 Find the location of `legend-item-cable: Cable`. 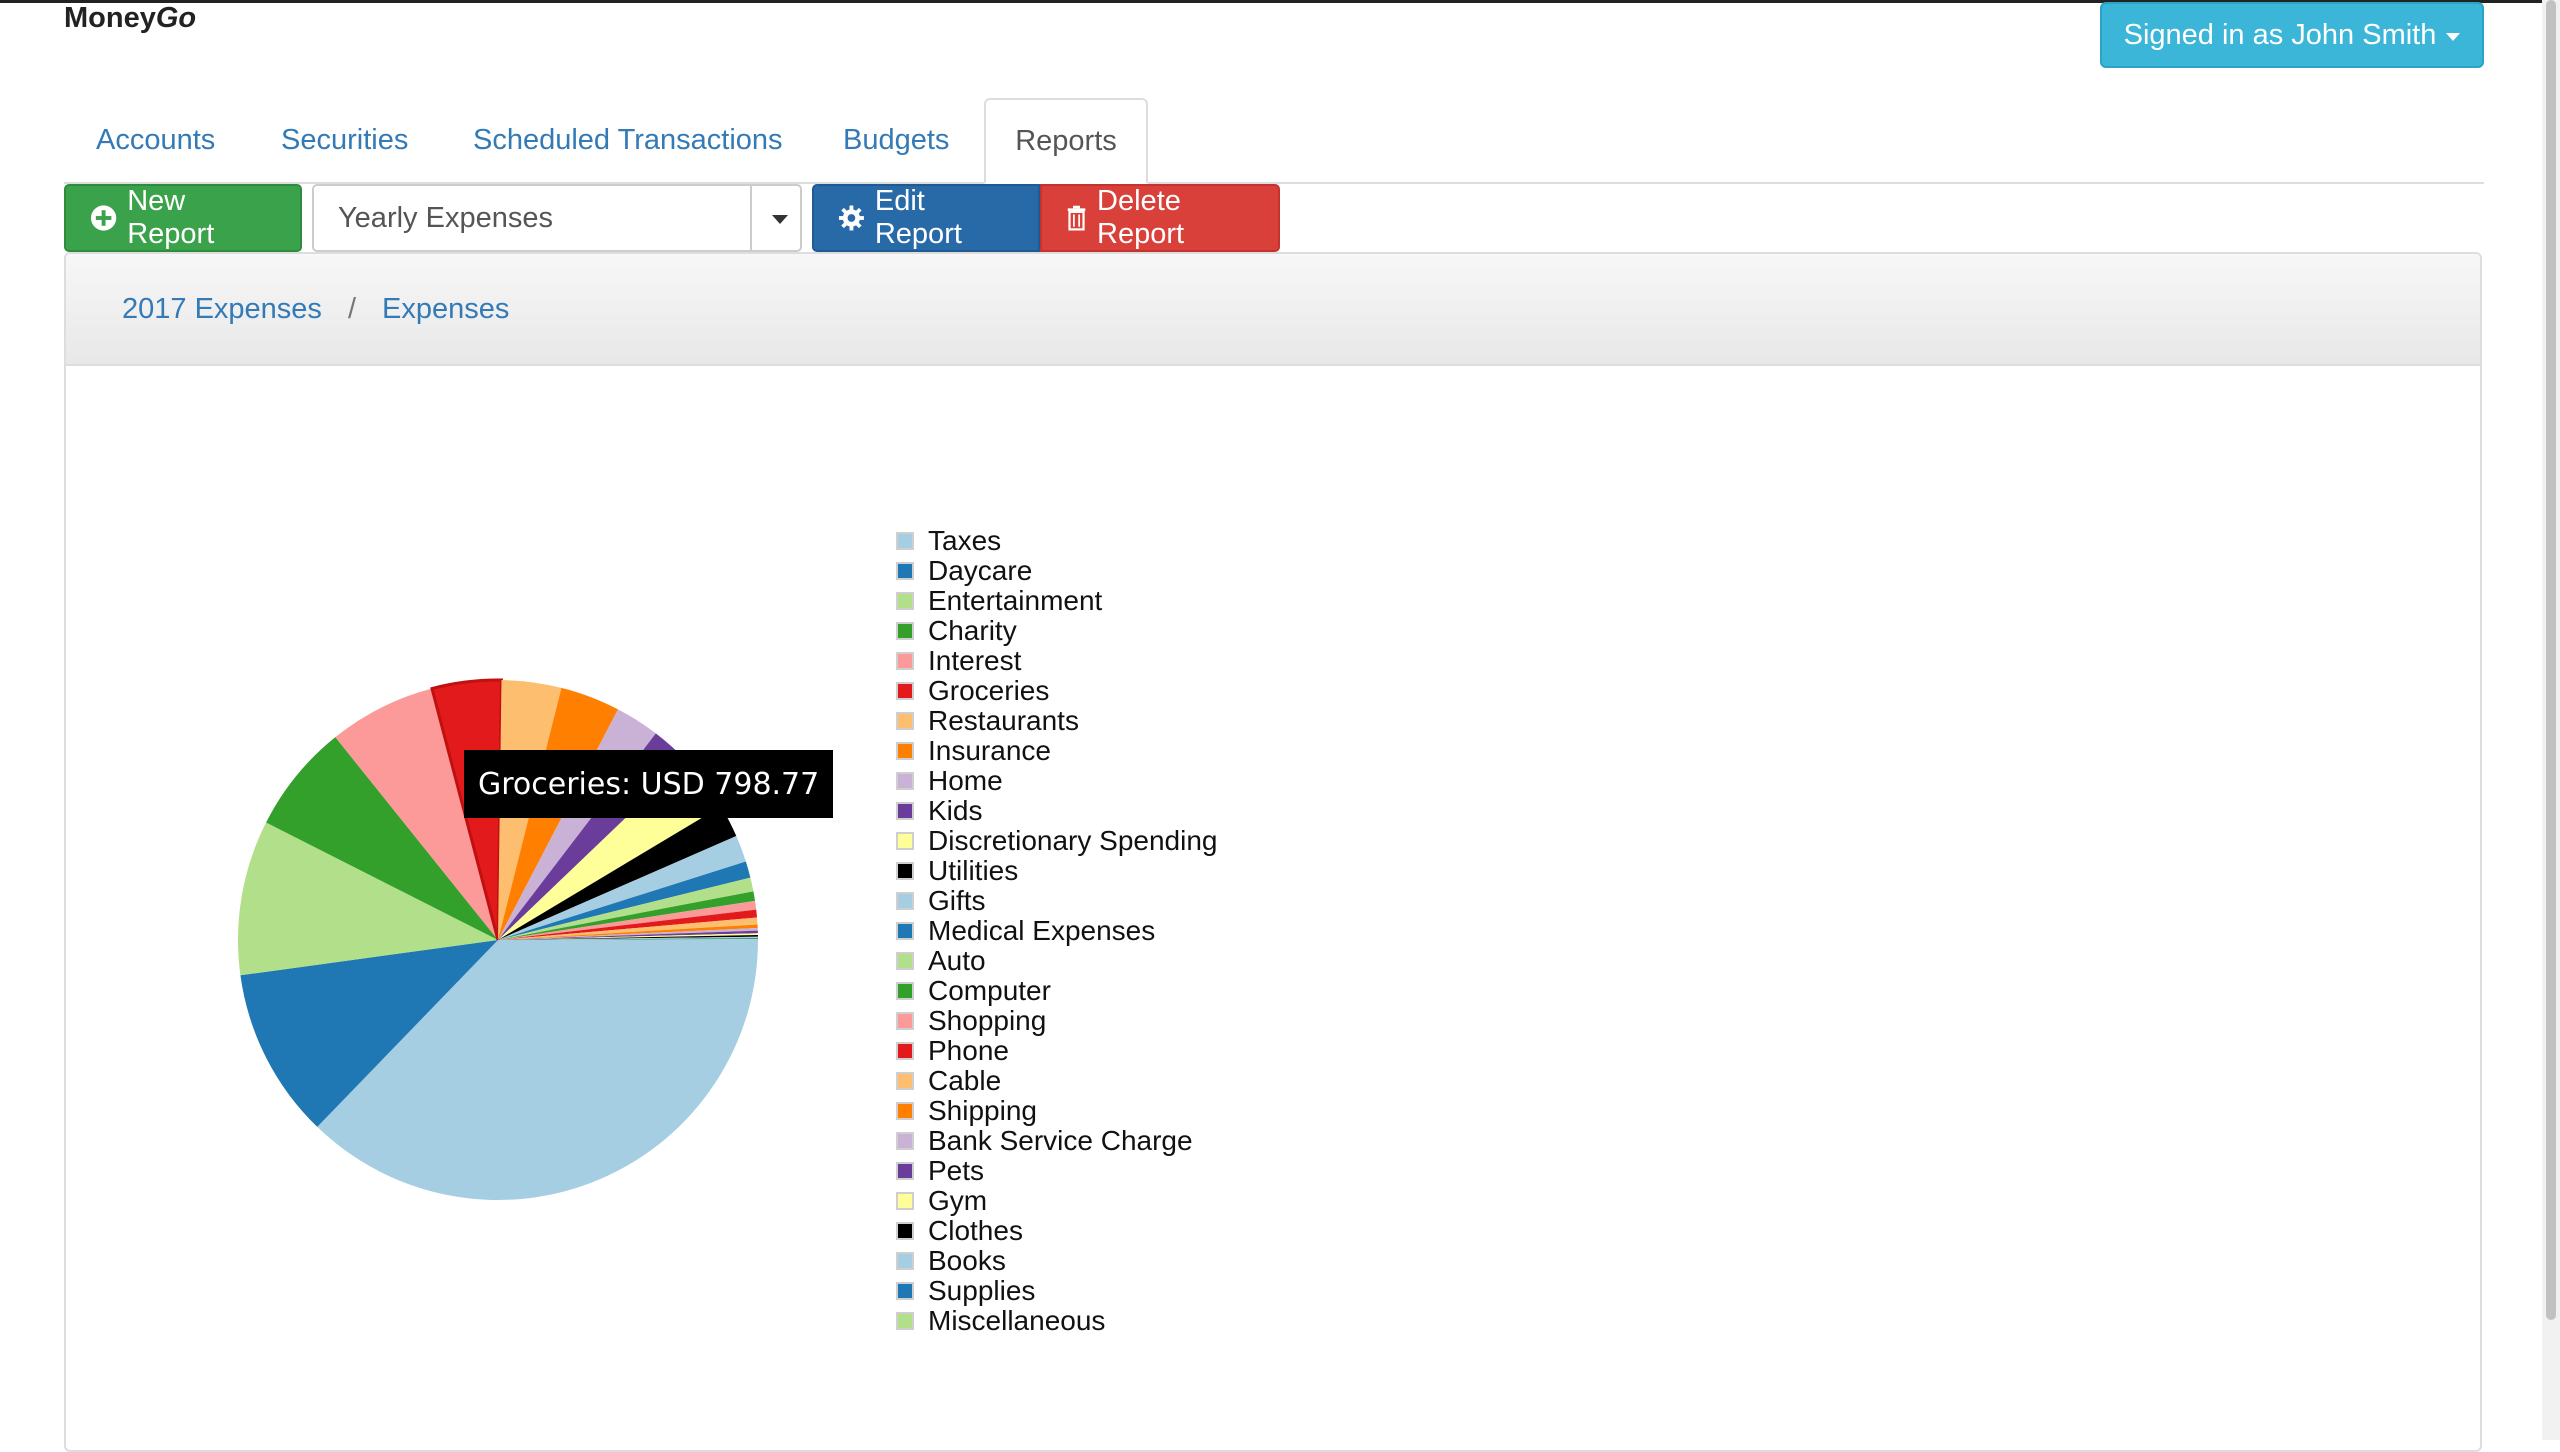

legend-item-cable: Cable is located at coordinates (1057, 1080).